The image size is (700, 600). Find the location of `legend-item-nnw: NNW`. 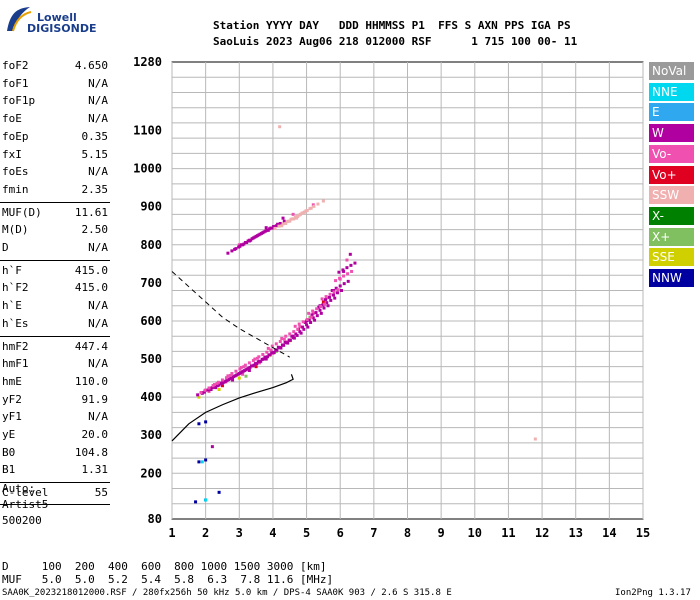

legend-item-nnw: NNW is located at coordinates (671, 278).